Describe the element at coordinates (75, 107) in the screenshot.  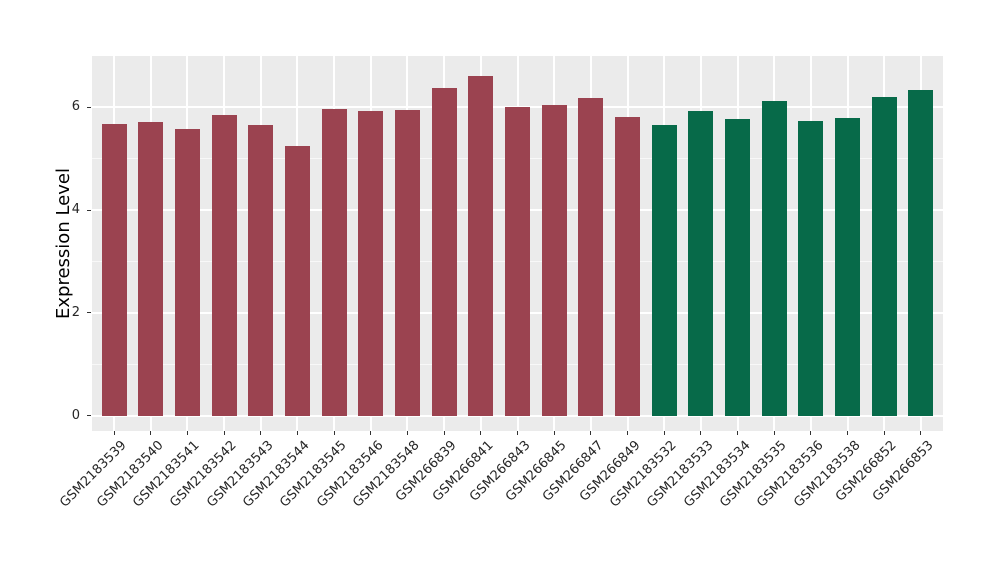
I see `y-tick-label: 6` at that location.